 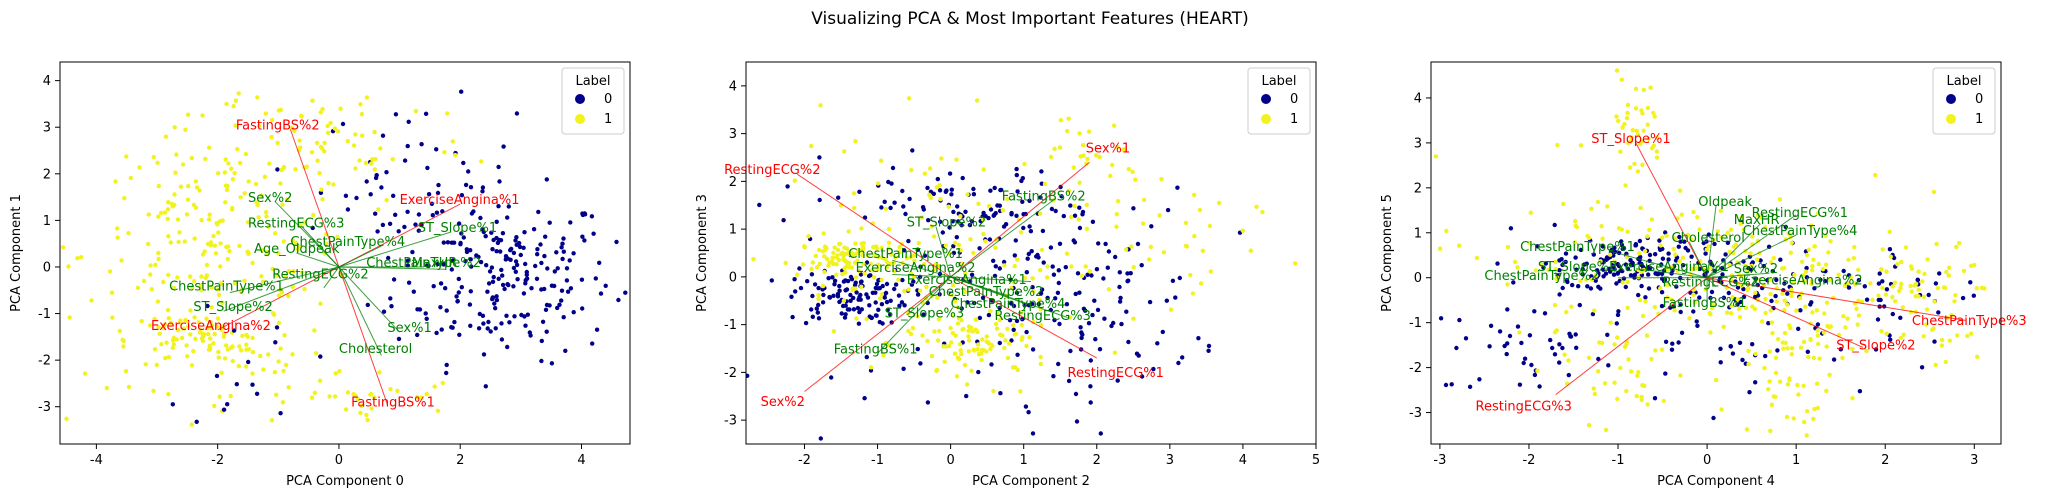 What do you see at coordinates (16, 253) in the screenshot?
I see `y-axis-label: PCA Component 1` at bounding box center [16, 253].